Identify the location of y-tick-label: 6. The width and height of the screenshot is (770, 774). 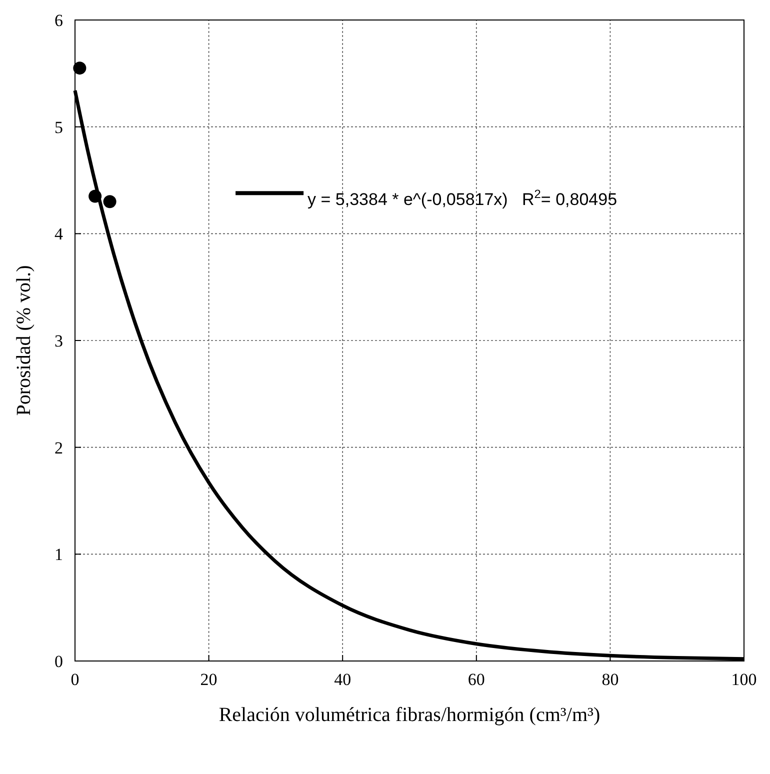
(58, 20).